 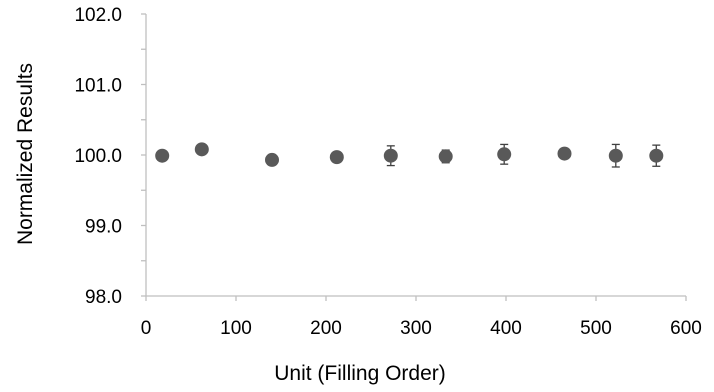 What do you see at coordinates (146, 328) in the screenshot?
I see `x-tick-label: 0` at bounding box center [146, 328].